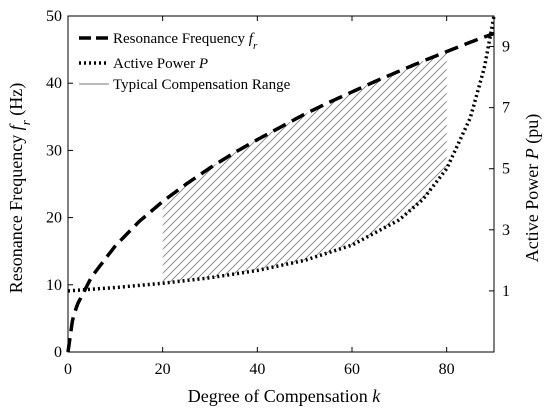 This screenshot has width=550, height=413. Describe the element at coordinates (506, 230) in the screenshot. I see `y-right-tick-label: 3` at that location.